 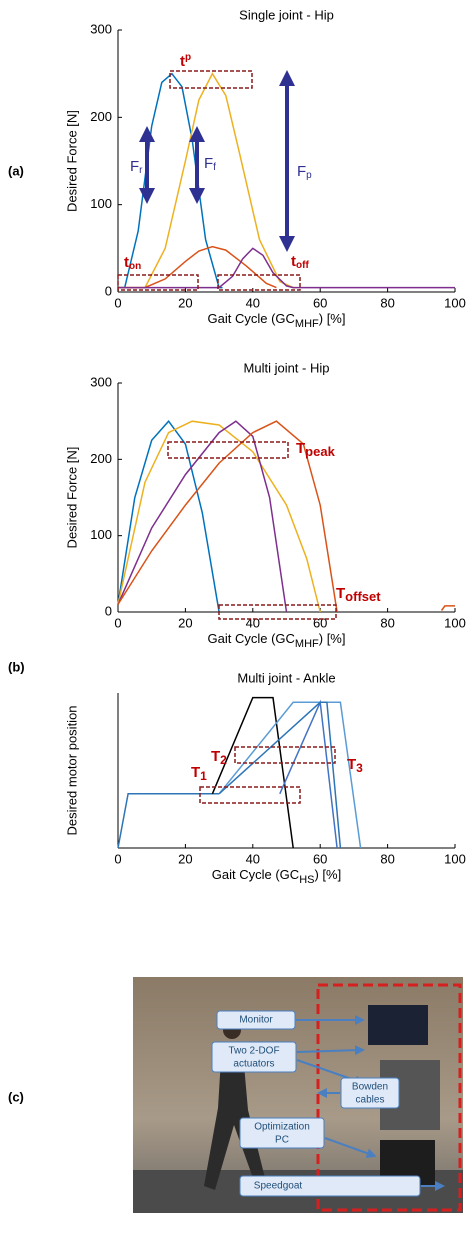 What do you see at coordinates (253, 1064) in the screenshot?
I see `photo-label: actuators` at bounding box center [253, 1064].